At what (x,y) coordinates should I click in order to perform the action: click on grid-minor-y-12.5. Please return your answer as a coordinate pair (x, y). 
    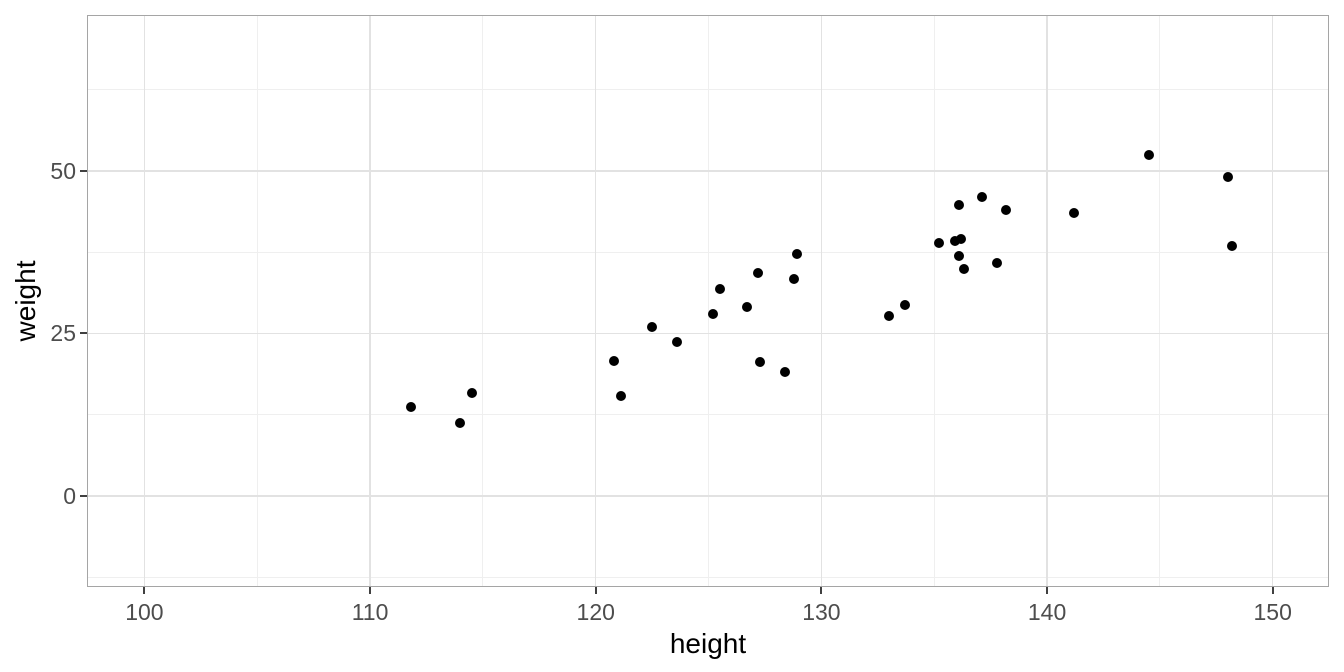
    Looking at the image, I should click on (708, 415).